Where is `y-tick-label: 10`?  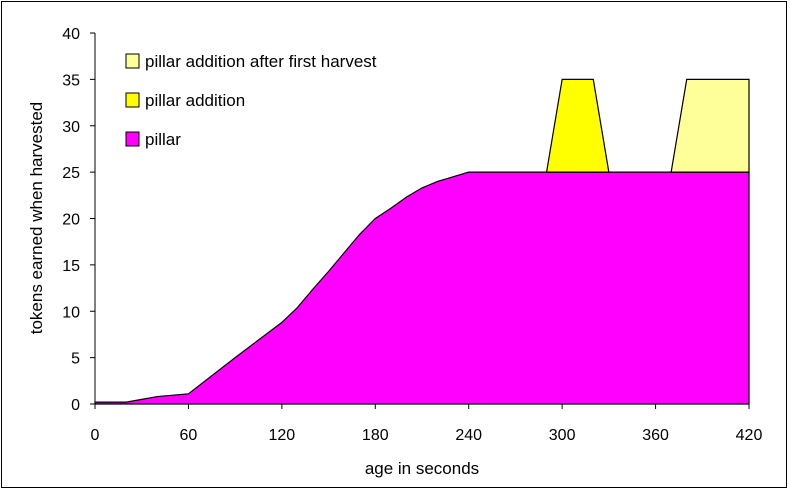
y-tick-label: 10 is located at coordinates (71, 312).